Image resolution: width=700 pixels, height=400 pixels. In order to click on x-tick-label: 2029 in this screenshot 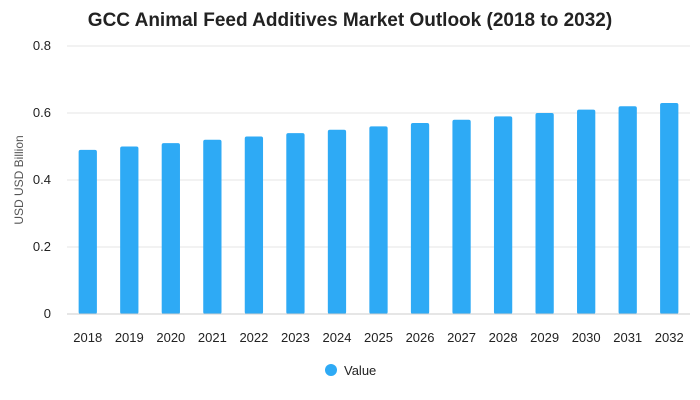, I will do `click(544, 337)`.